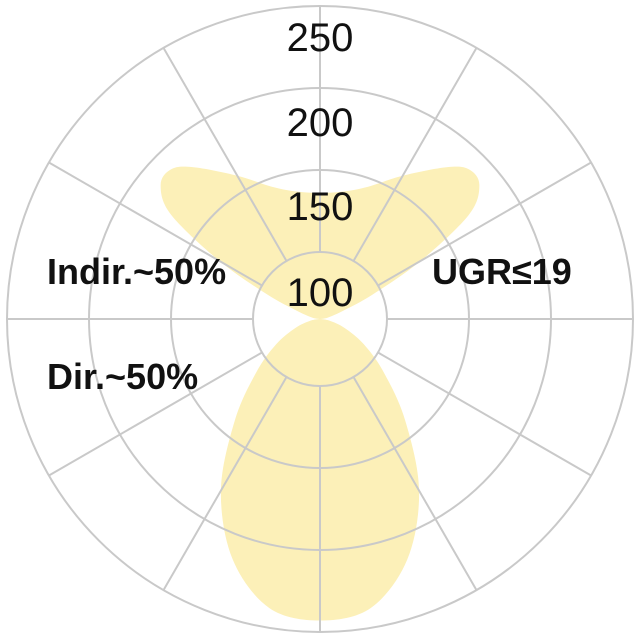  I want to click on direct-share-label: Dir.~50%, so click(122, 376).